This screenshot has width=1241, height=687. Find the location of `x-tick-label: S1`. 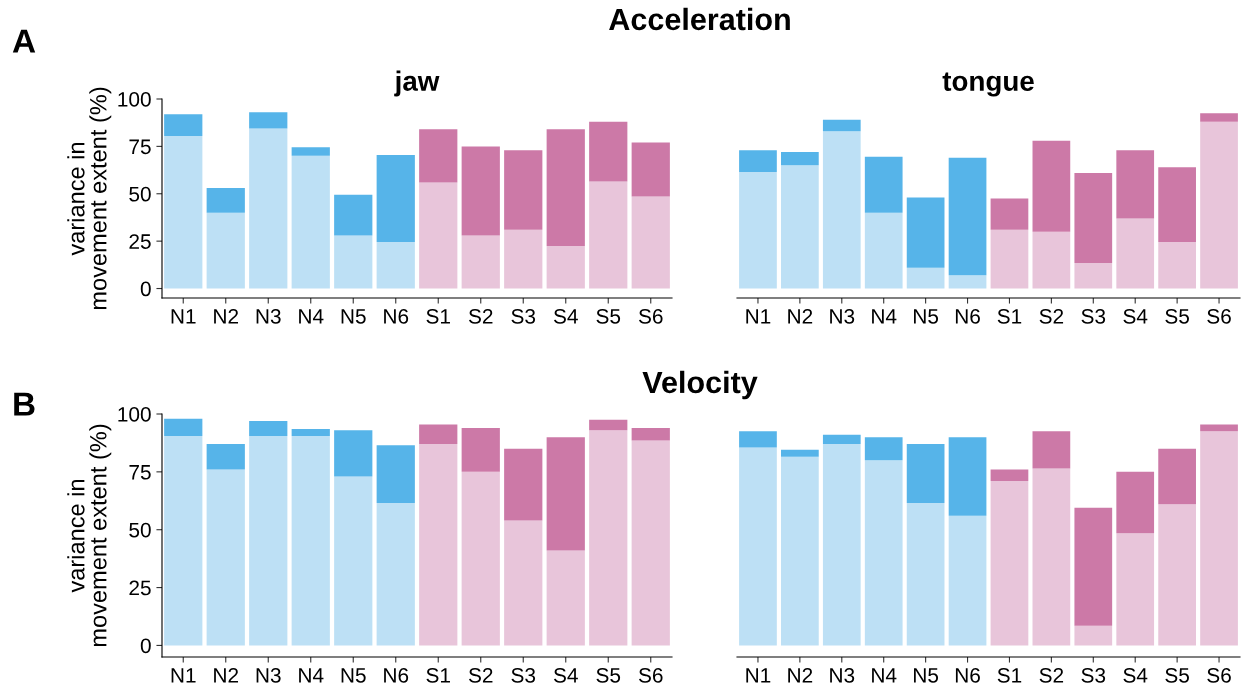

x-tick-label: S1 is located at coordinates (438, 675).